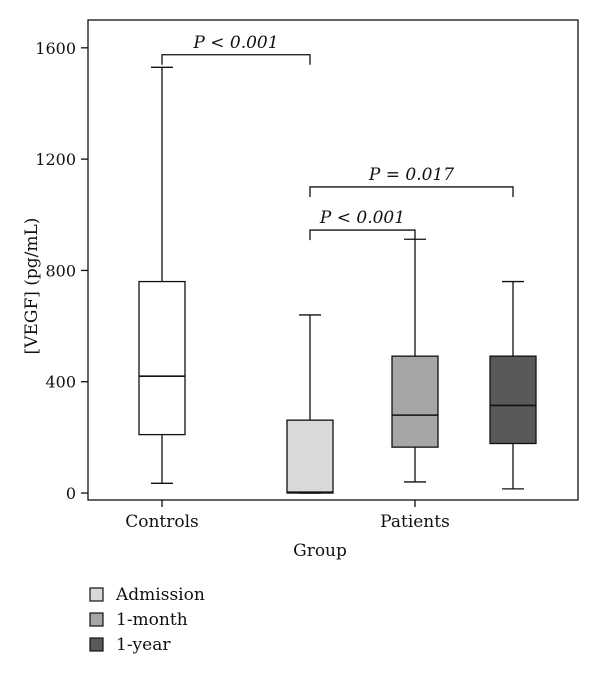 The height and width of the screenshot is (679, 600). I want to click on x-axis-label: Group, so click(320, 551).